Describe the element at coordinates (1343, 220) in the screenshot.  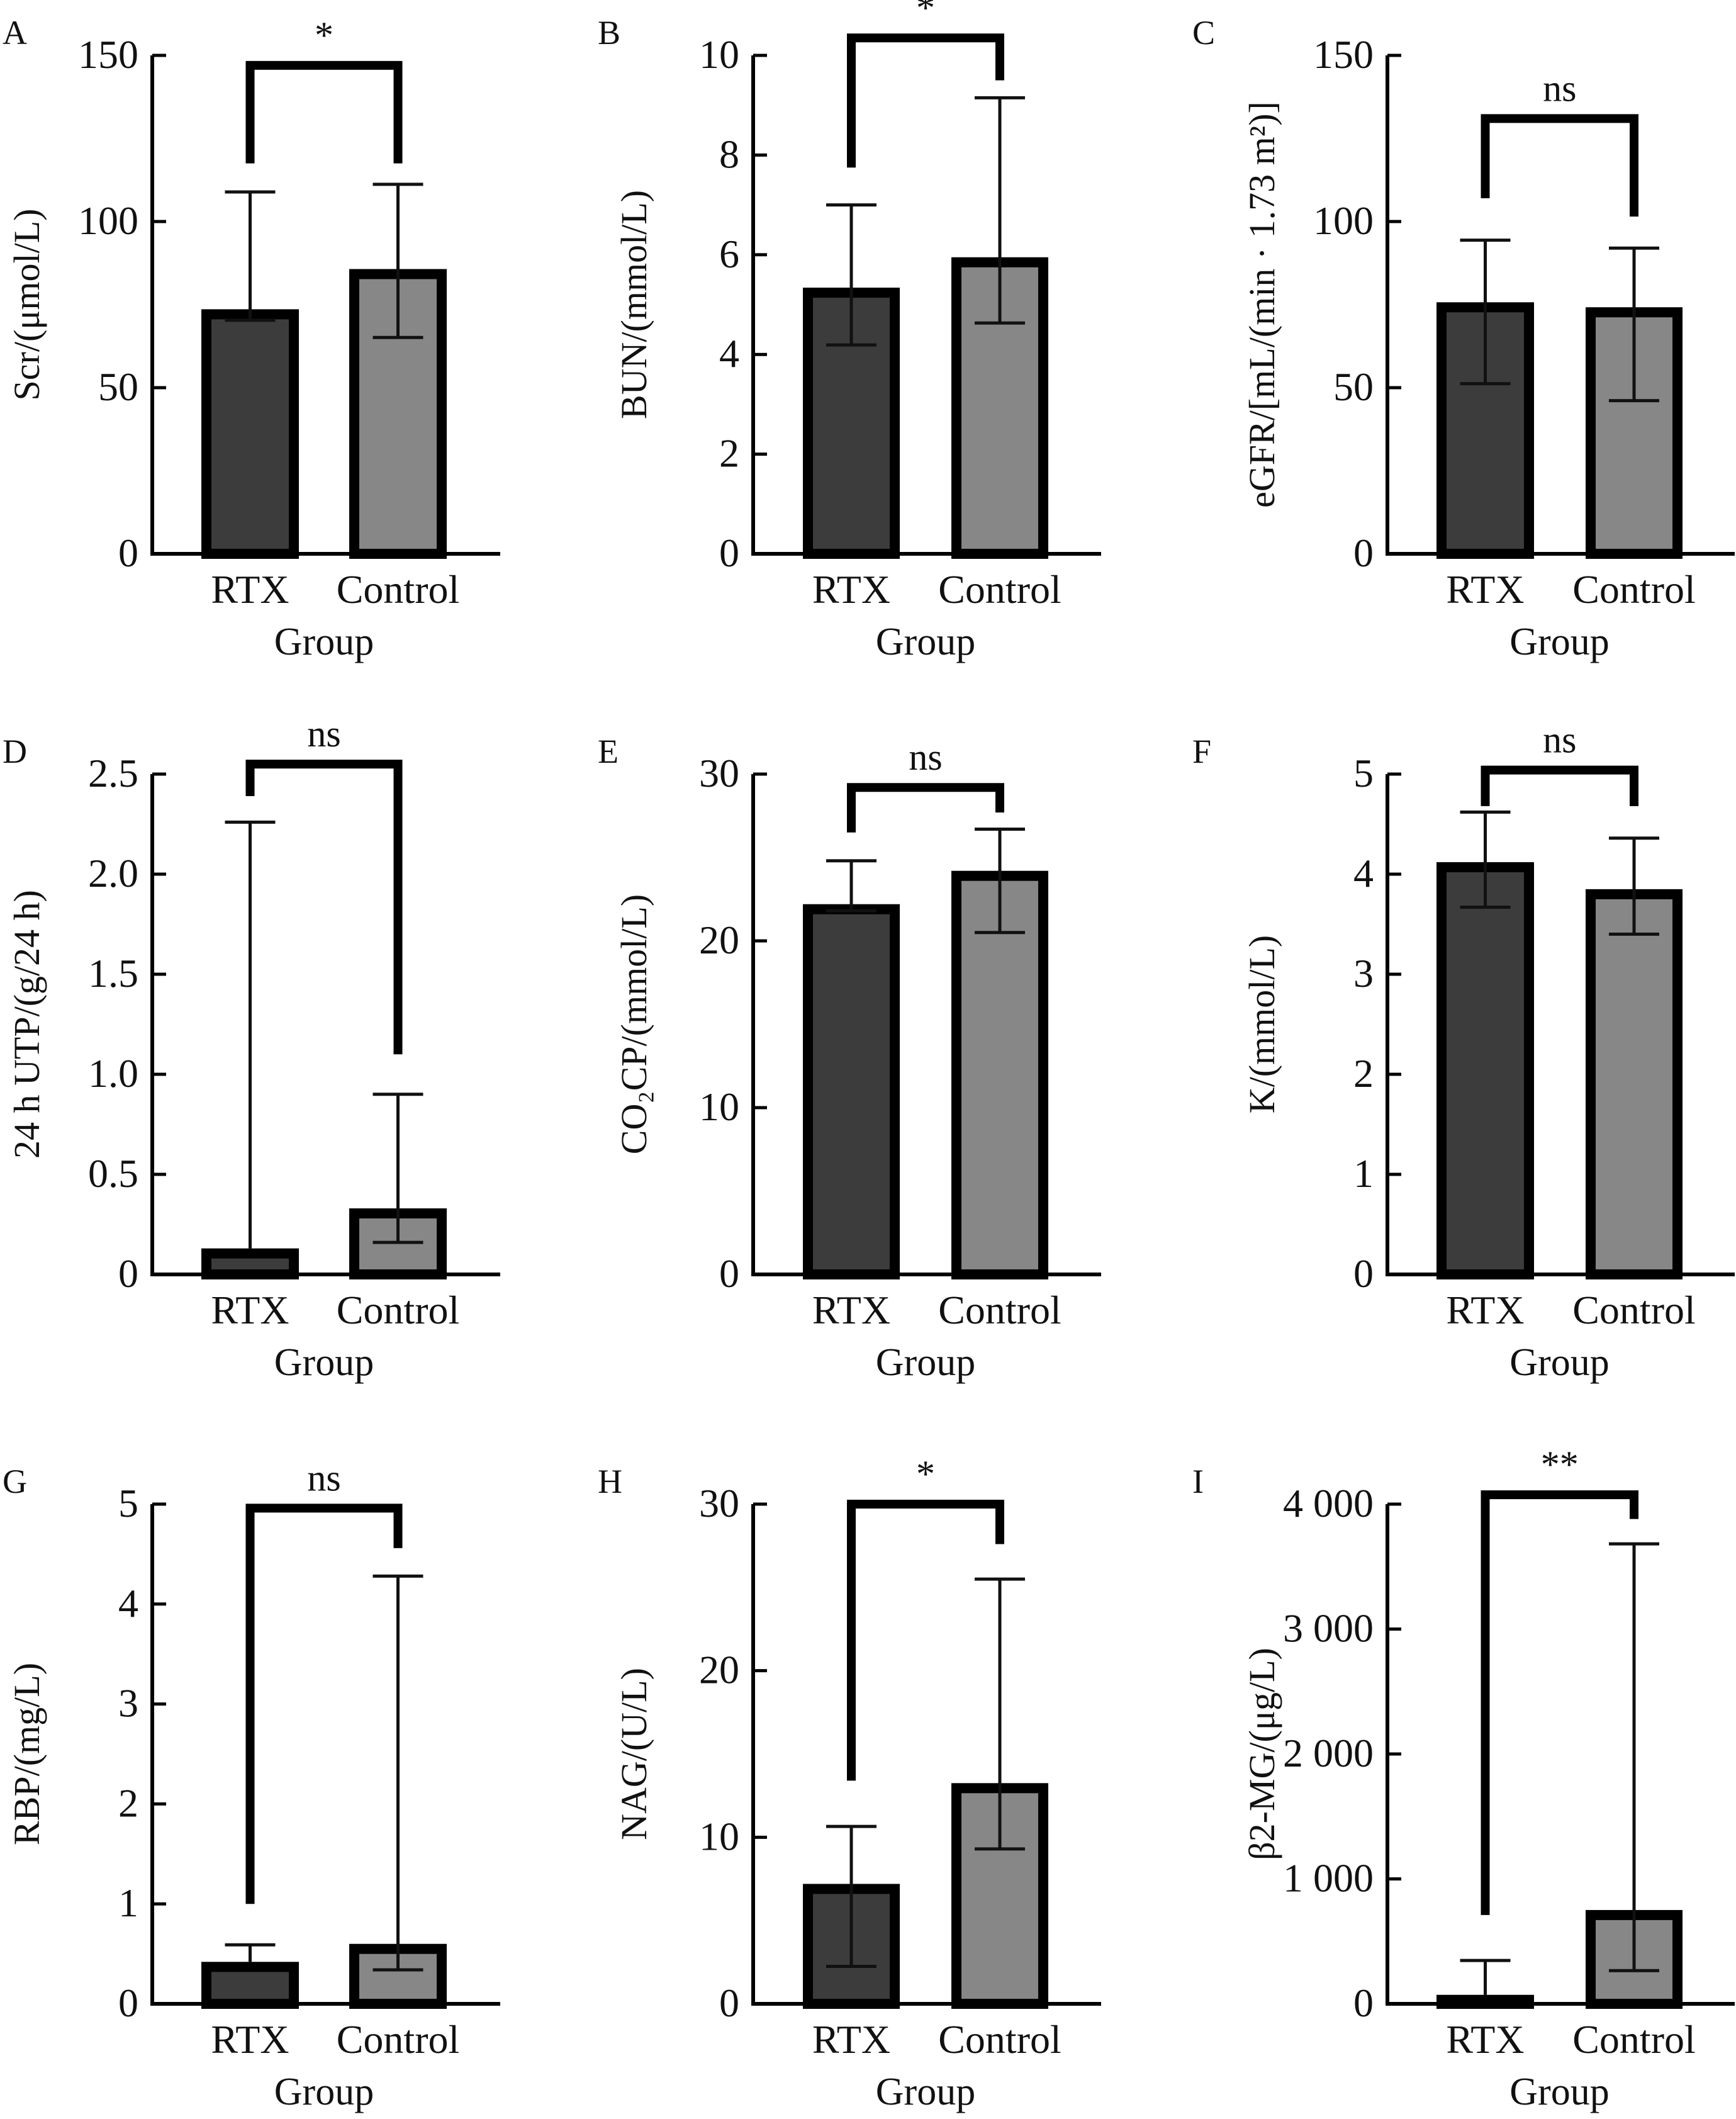
I see `y-tick-label: 100` at that location.